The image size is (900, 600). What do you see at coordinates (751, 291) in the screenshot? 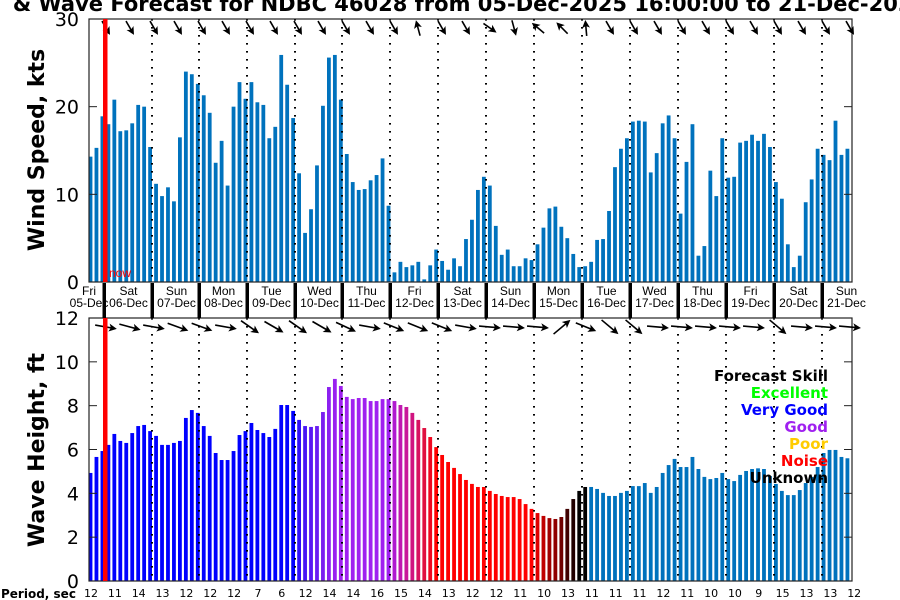
I see `day-name-label: Fri` at bounding box center [751, 291].